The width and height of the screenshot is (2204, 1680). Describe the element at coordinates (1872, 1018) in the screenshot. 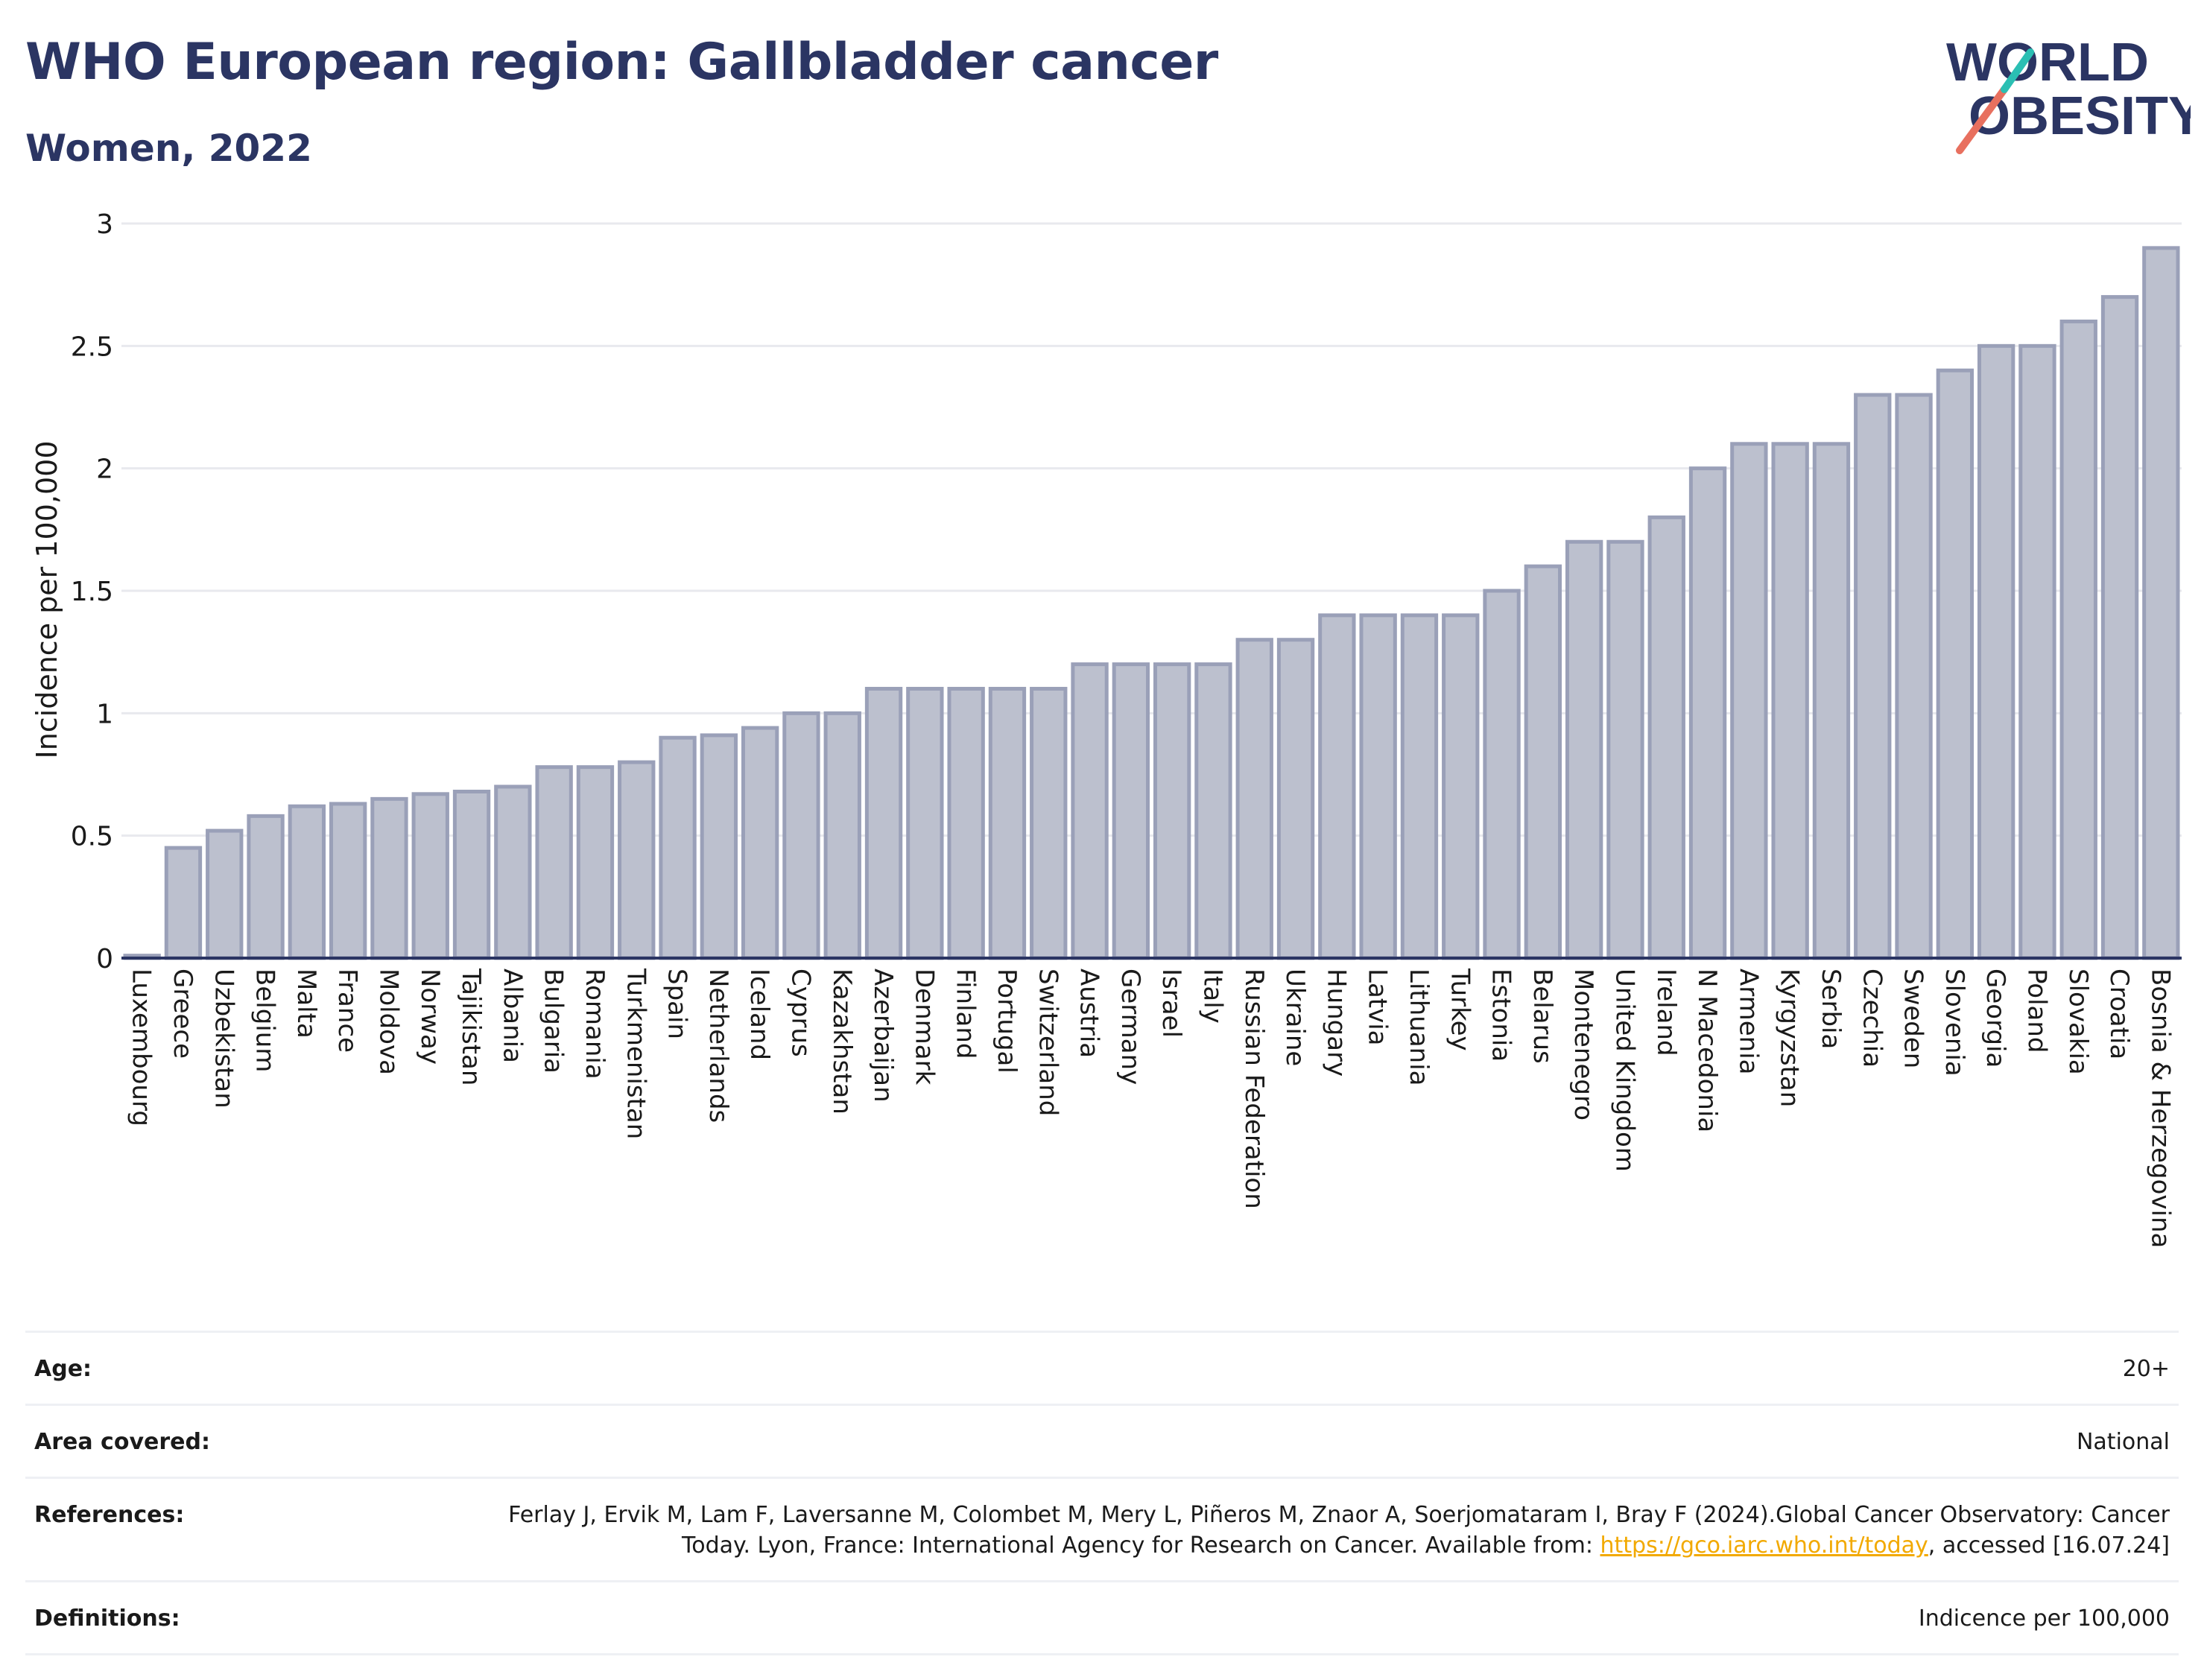

I see `x-tick-label: Czechia` at that location.